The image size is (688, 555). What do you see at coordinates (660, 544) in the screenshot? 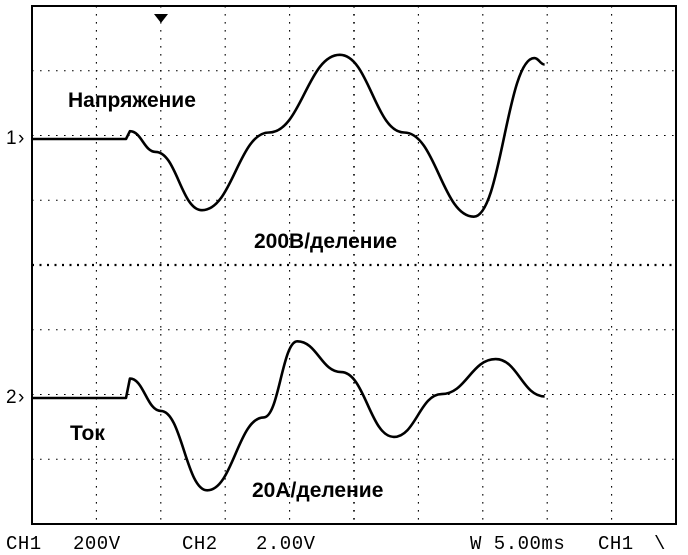
I see `trigger-slope-icon: \` at bounding box center [660, 544].